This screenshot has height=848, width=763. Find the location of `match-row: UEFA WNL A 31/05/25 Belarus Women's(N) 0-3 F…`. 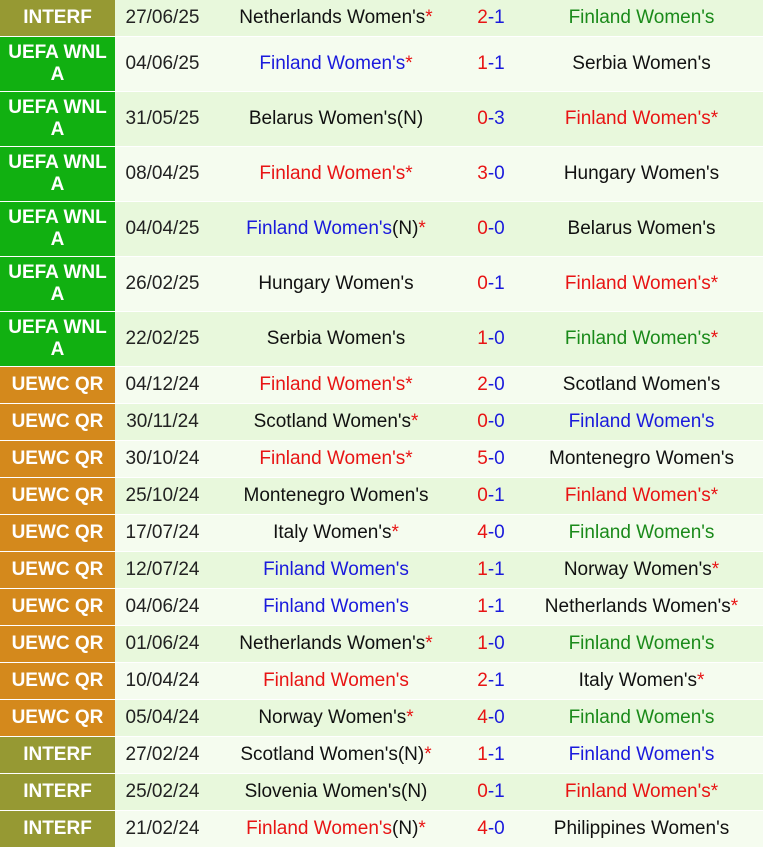

match-row: UEFA WNL A 31/05/25 Belarus Women's(N) 0-3 F… is located at coordinates (381, 119).